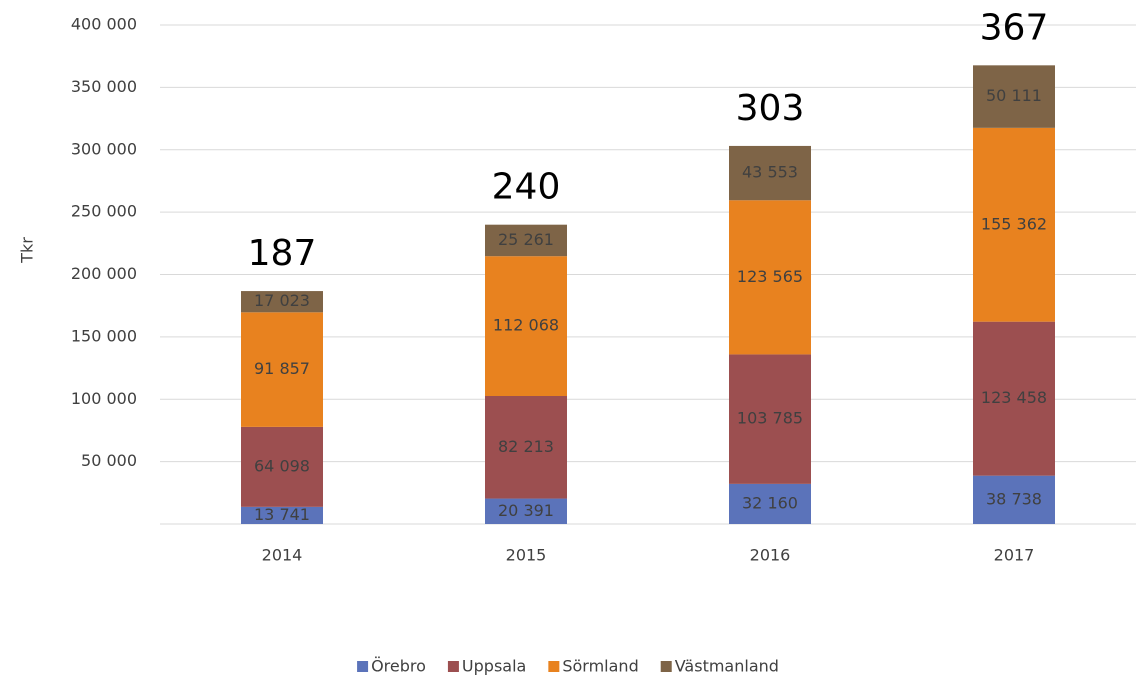  What do you see at coordinates (104, 86) in the screenshot?
I see `y-tick-label: 350 000` at bounding box center [104, 86].